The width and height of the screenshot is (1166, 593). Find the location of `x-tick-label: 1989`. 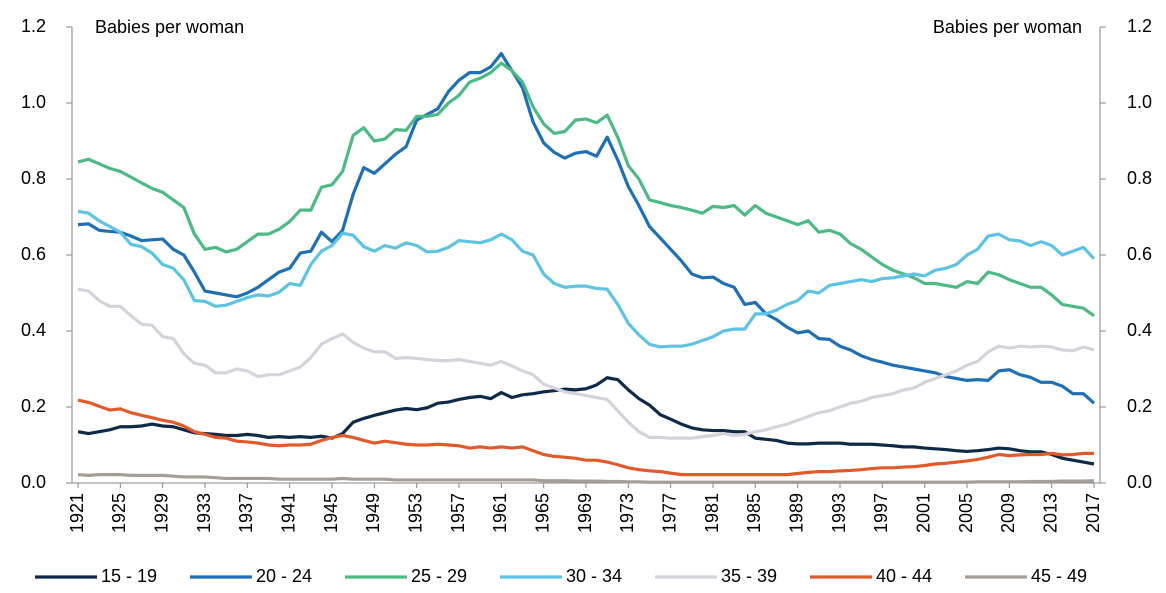

x-tick-label: 1989 is located at coordinates (796, 513).